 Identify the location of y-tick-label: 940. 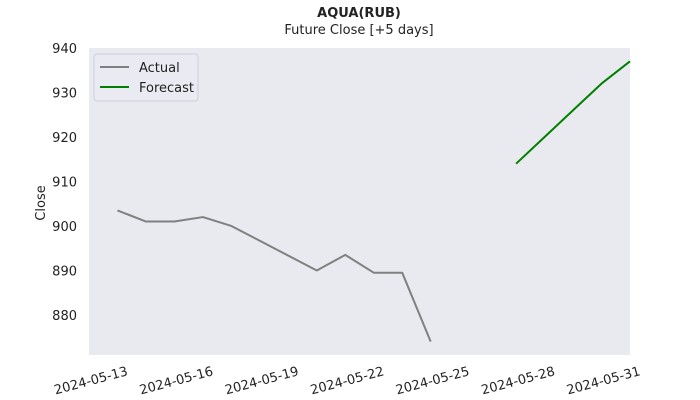
(64, 49).